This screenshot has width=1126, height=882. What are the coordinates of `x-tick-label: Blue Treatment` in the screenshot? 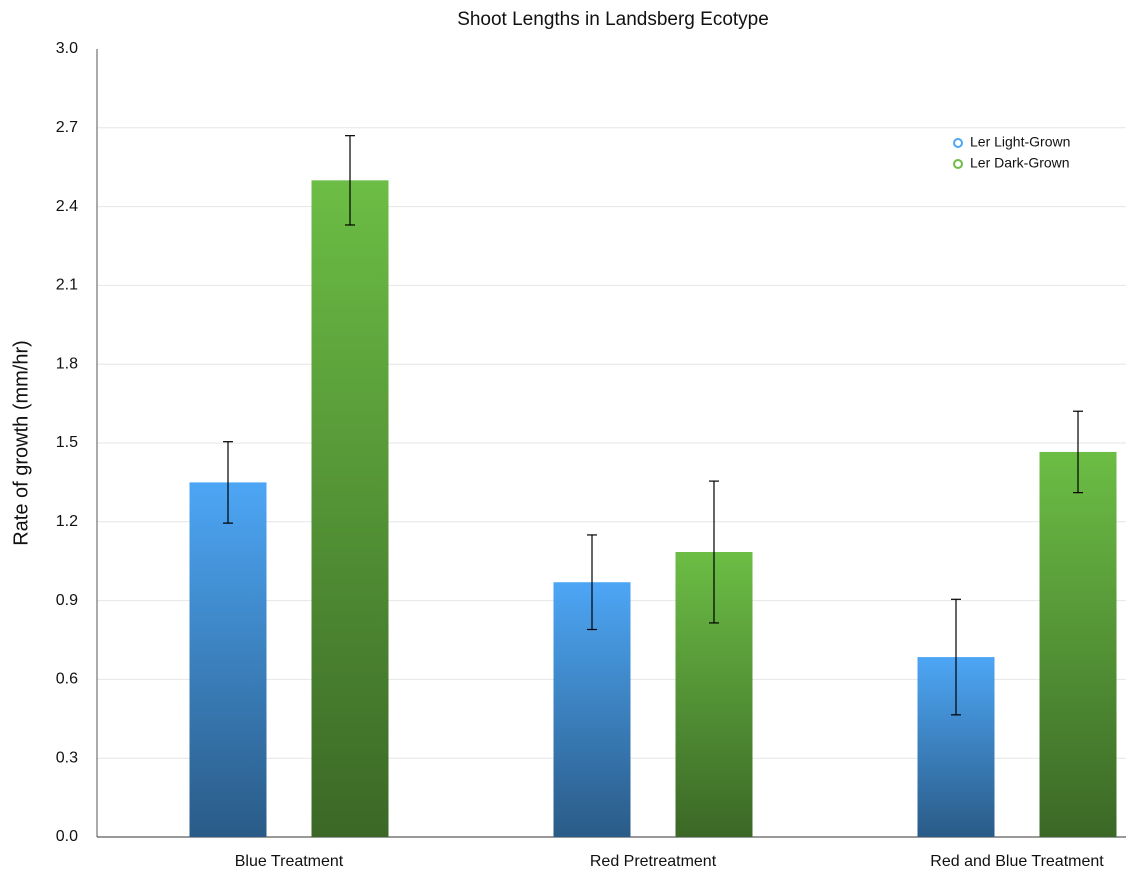 It's located at (289, 861).